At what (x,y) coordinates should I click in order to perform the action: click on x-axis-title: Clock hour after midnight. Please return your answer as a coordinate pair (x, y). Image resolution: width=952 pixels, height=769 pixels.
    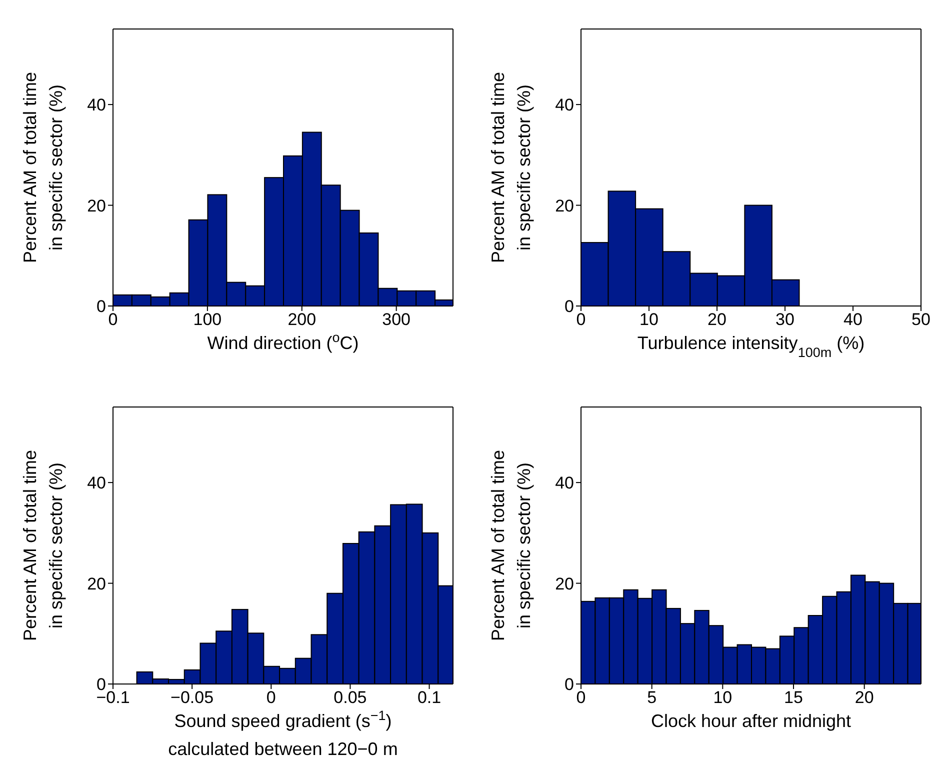
    Looking at the image, I should click on (751, 721).